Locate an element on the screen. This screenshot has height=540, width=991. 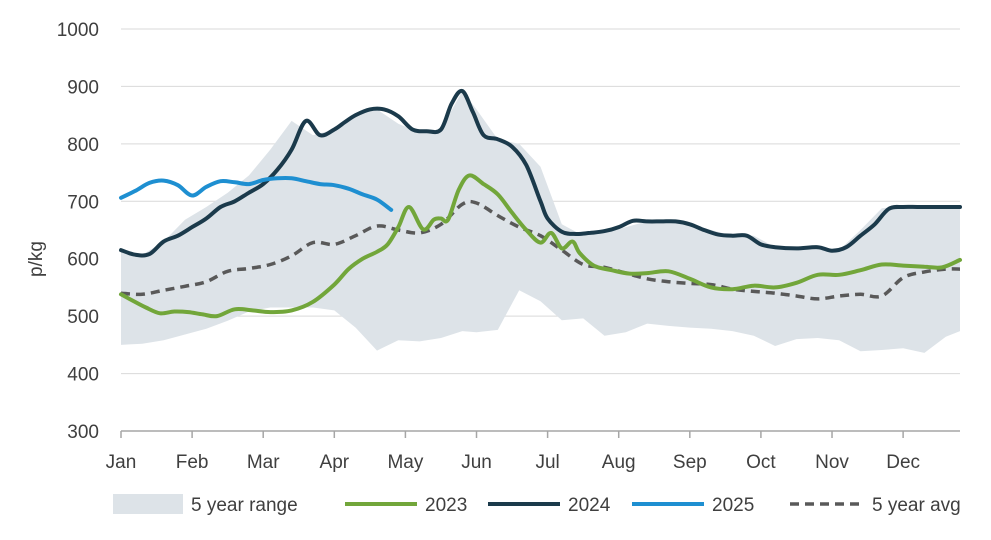
legend-swatch-5-year-range is located at coordinates (148, 504).